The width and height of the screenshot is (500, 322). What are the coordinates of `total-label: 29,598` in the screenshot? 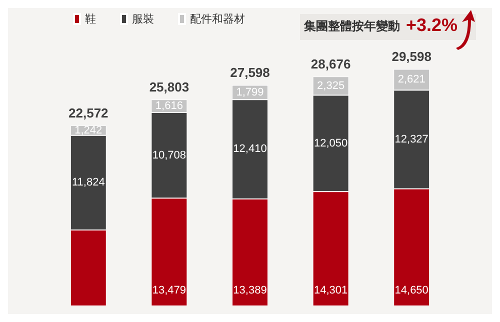 It's located at (412, 56).